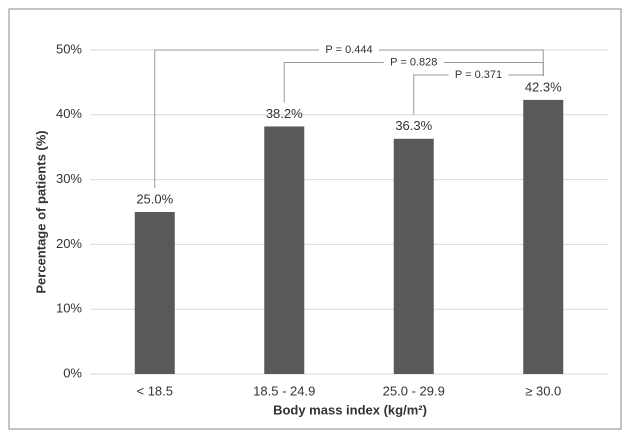 The image size is (630, 436). Describe the element at coordinates (543, 86) in the screenshot. I see `data-label: 42.3%` at that location.